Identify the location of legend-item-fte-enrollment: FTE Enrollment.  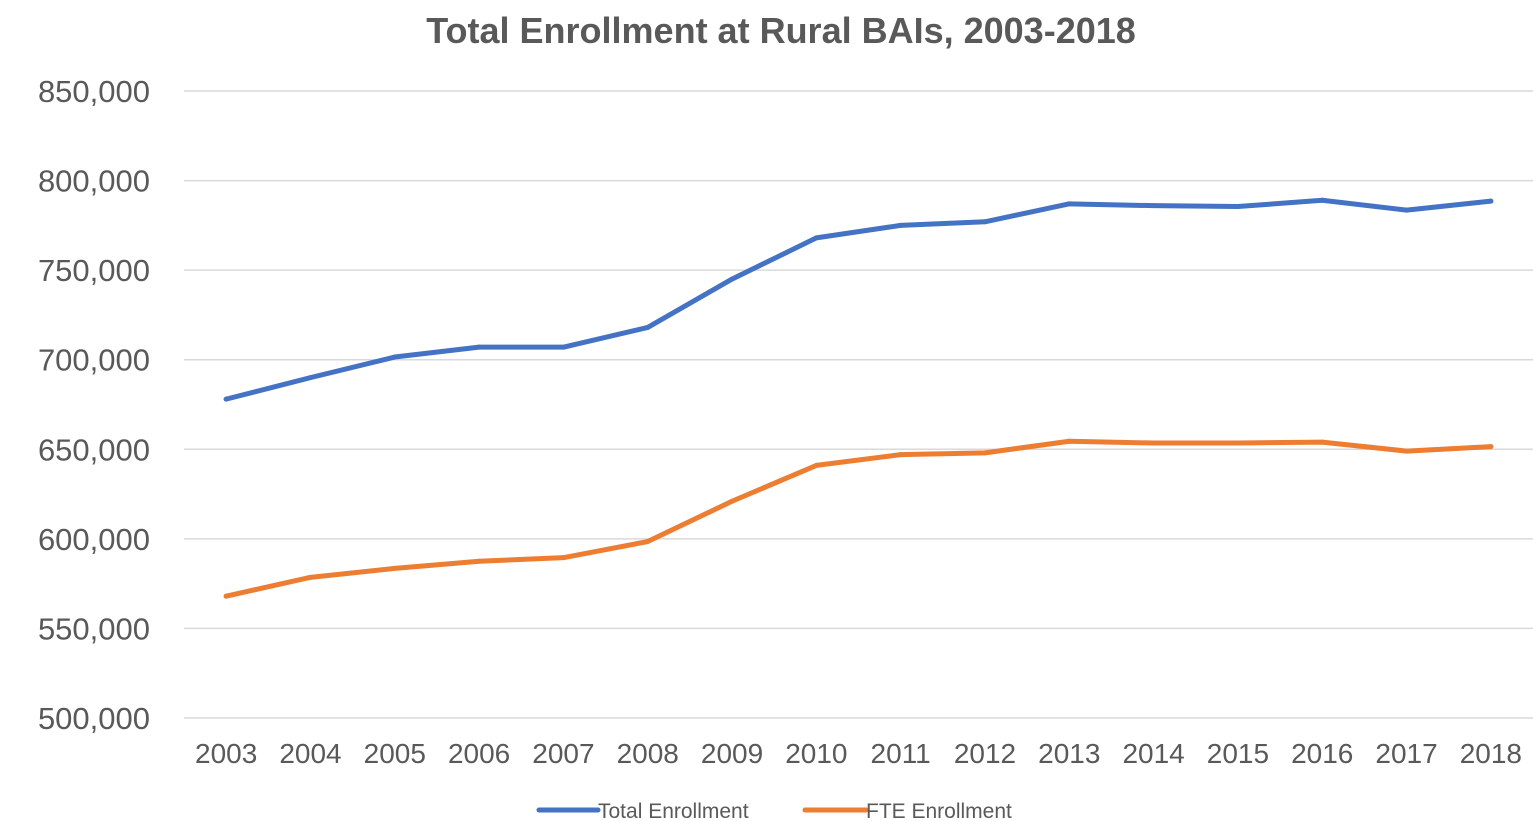
(907, 810).